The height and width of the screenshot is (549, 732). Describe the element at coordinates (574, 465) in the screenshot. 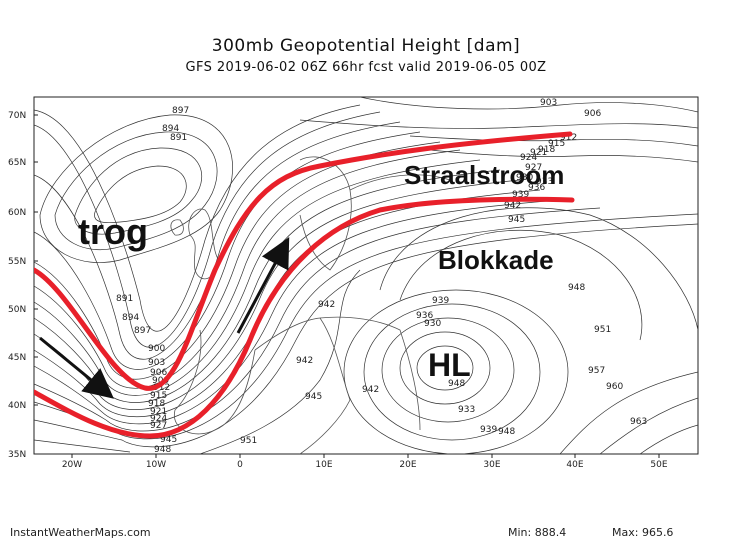

I see `lon-tick-label: 40E` at that location.